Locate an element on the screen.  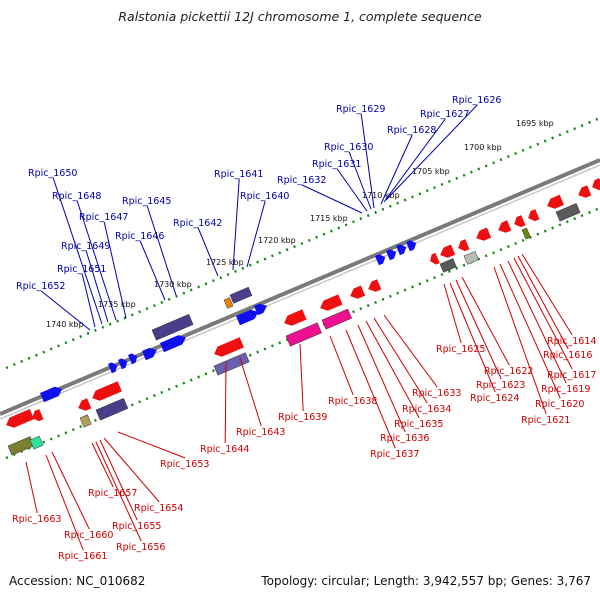
gene-label: Rpic_1623 is located at coordinates (500, 385).